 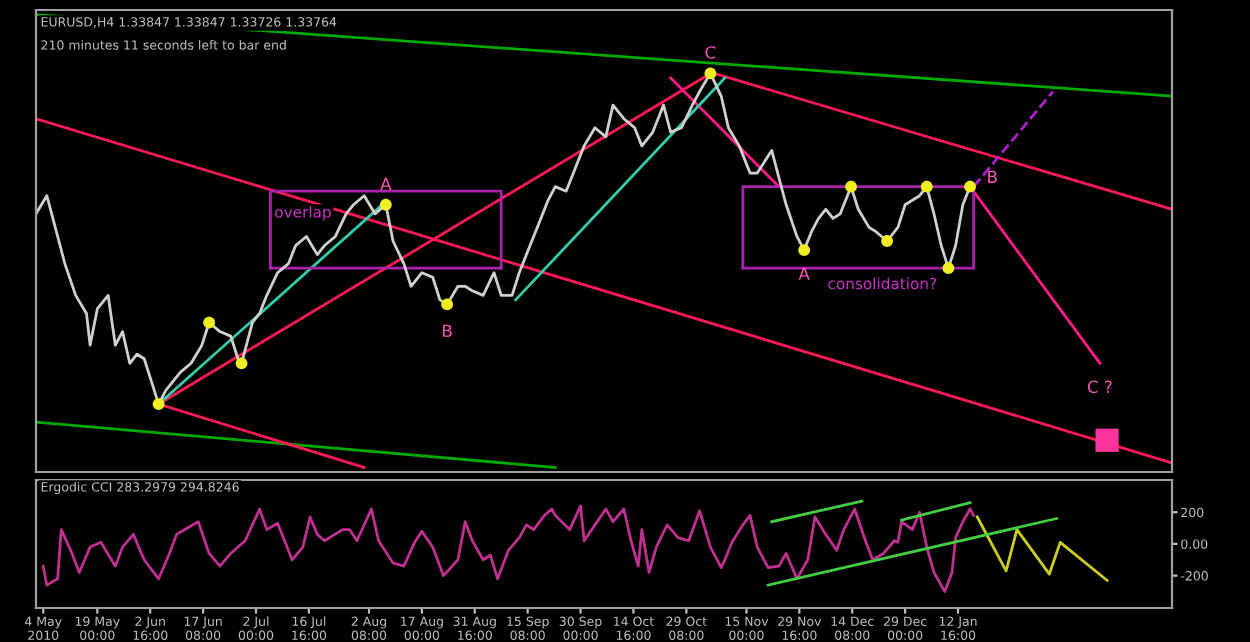 What do you see at coordinates (1099, 387) in the screenshot?
I see `annotation: C ?` at bounding box center [1099, 387].